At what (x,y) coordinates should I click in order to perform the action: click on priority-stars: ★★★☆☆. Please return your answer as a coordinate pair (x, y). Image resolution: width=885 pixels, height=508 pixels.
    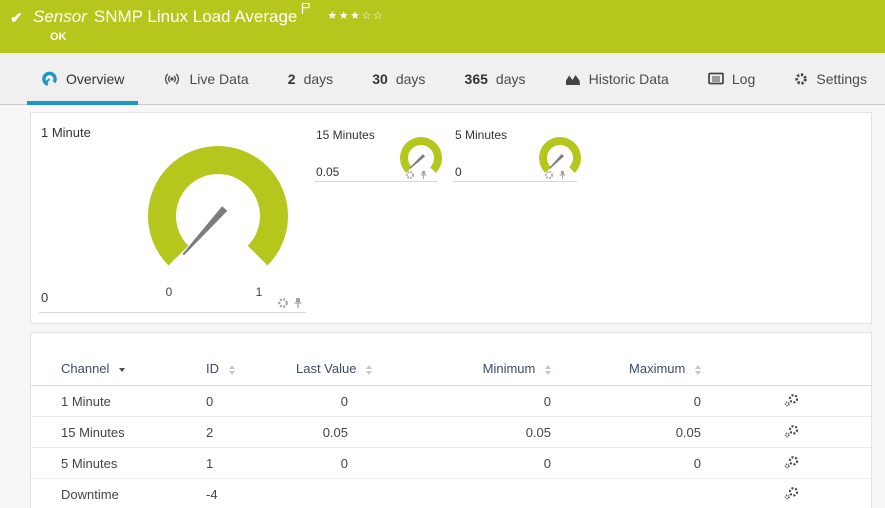
    Looking at the image, I should click on (356, 16).